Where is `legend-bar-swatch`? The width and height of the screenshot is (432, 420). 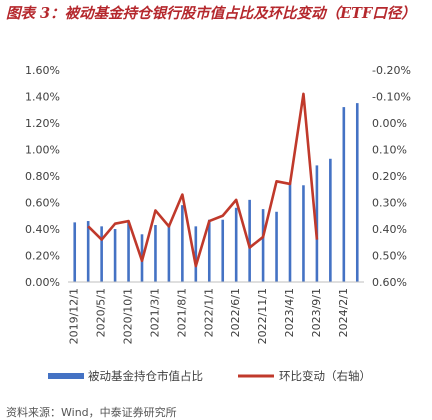
legend-bar-swatch is located at coordinates (66, 376).